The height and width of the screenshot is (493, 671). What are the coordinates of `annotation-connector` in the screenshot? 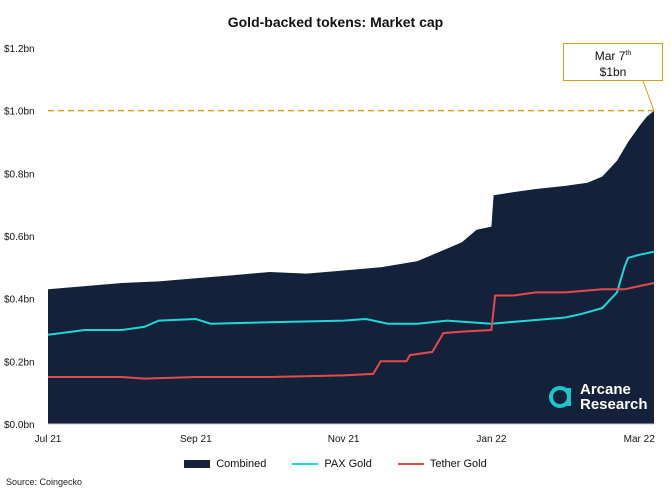 It's located at (648, 95).